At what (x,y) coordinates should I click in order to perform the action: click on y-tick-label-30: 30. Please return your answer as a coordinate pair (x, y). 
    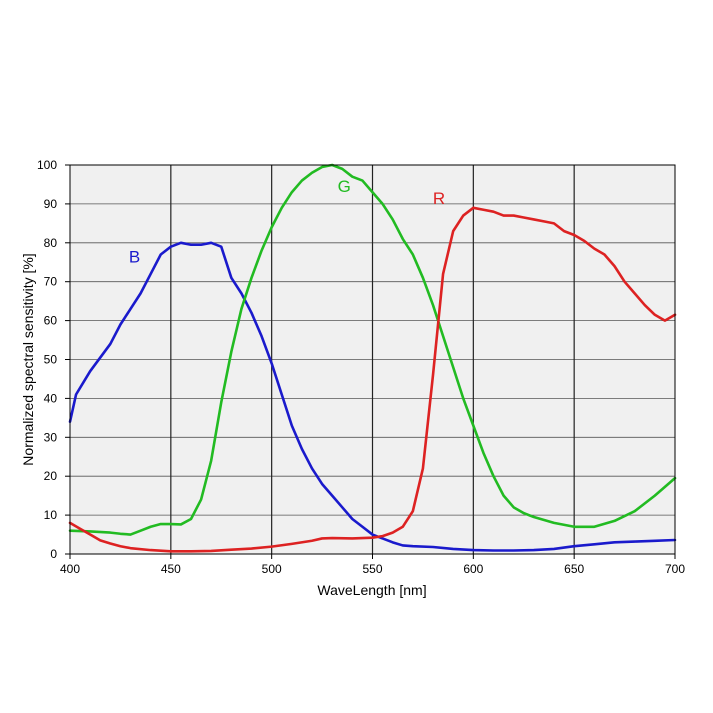
    Looking at the image, I should click on (51, 437).